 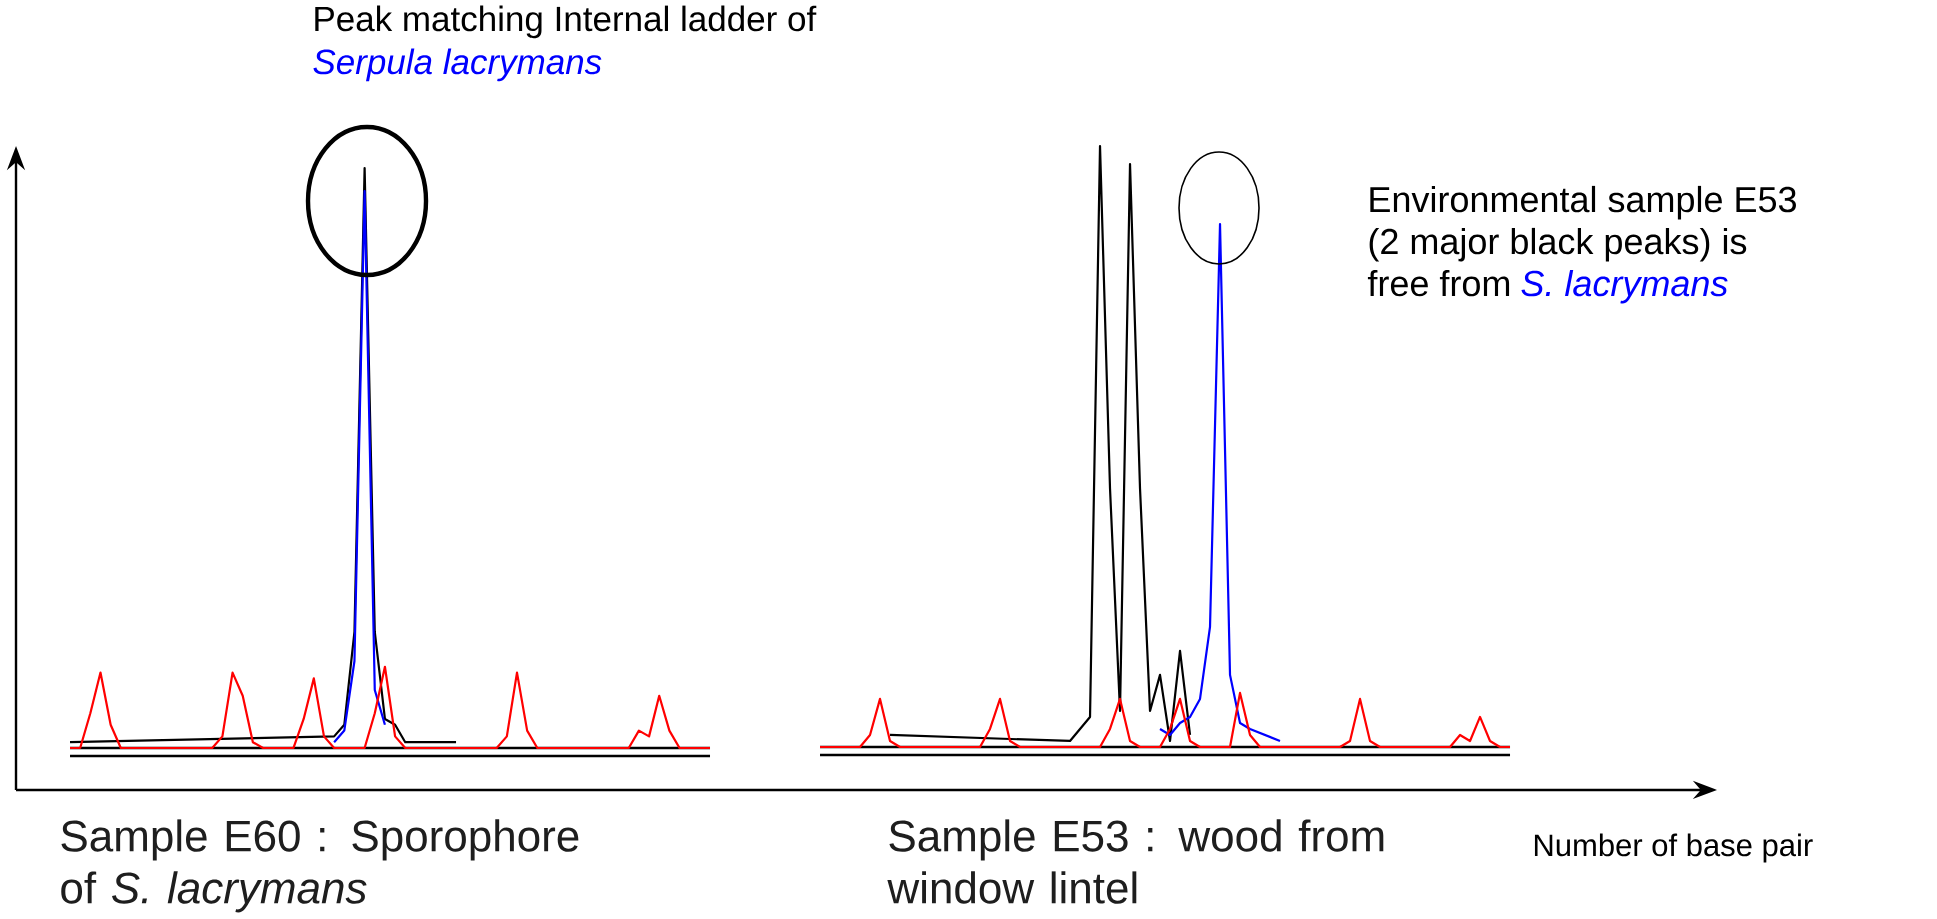 I want to click on annotation: (2 major black peaks) is, so click(x=1558, y=244).